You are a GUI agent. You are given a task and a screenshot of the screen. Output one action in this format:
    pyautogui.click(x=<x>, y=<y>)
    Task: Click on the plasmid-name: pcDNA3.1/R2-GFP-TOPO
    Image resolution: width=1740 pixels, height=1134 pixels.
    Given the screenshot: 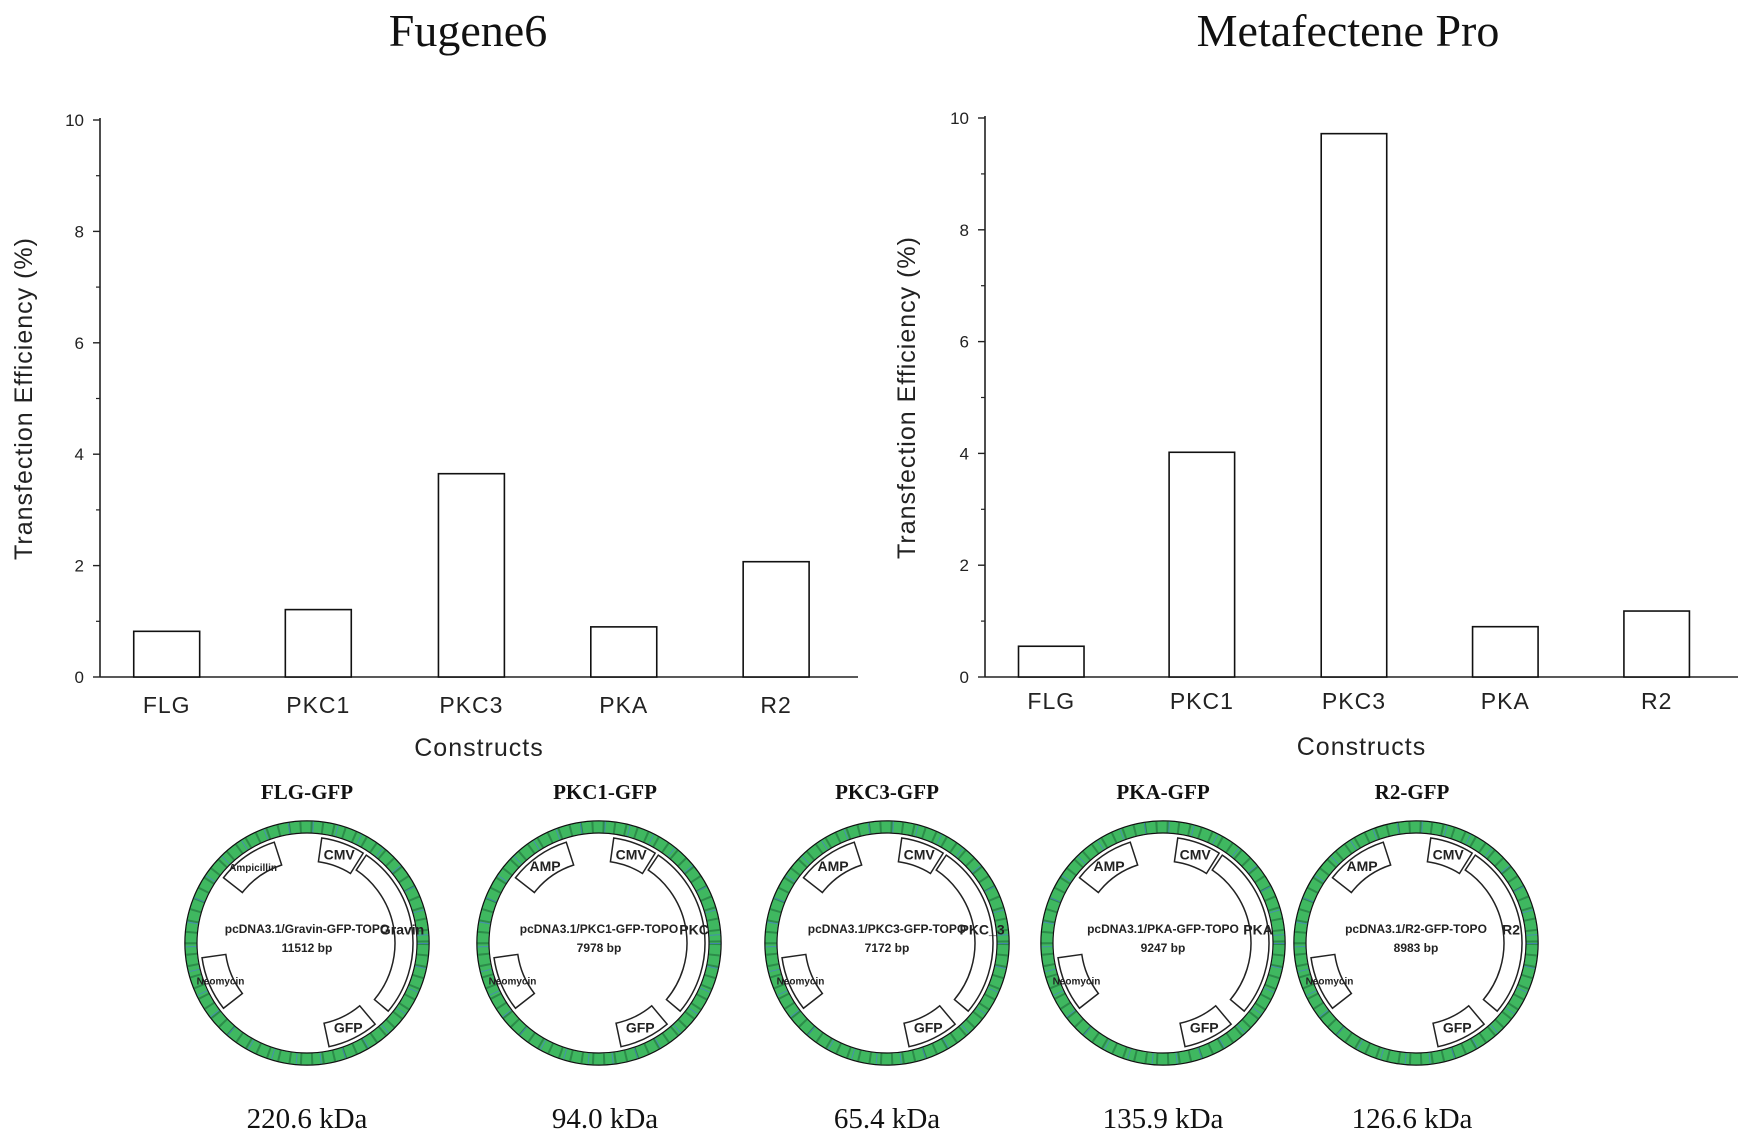 What is the action you would take?
    pyautogui.click(x=1416, y=929)
    